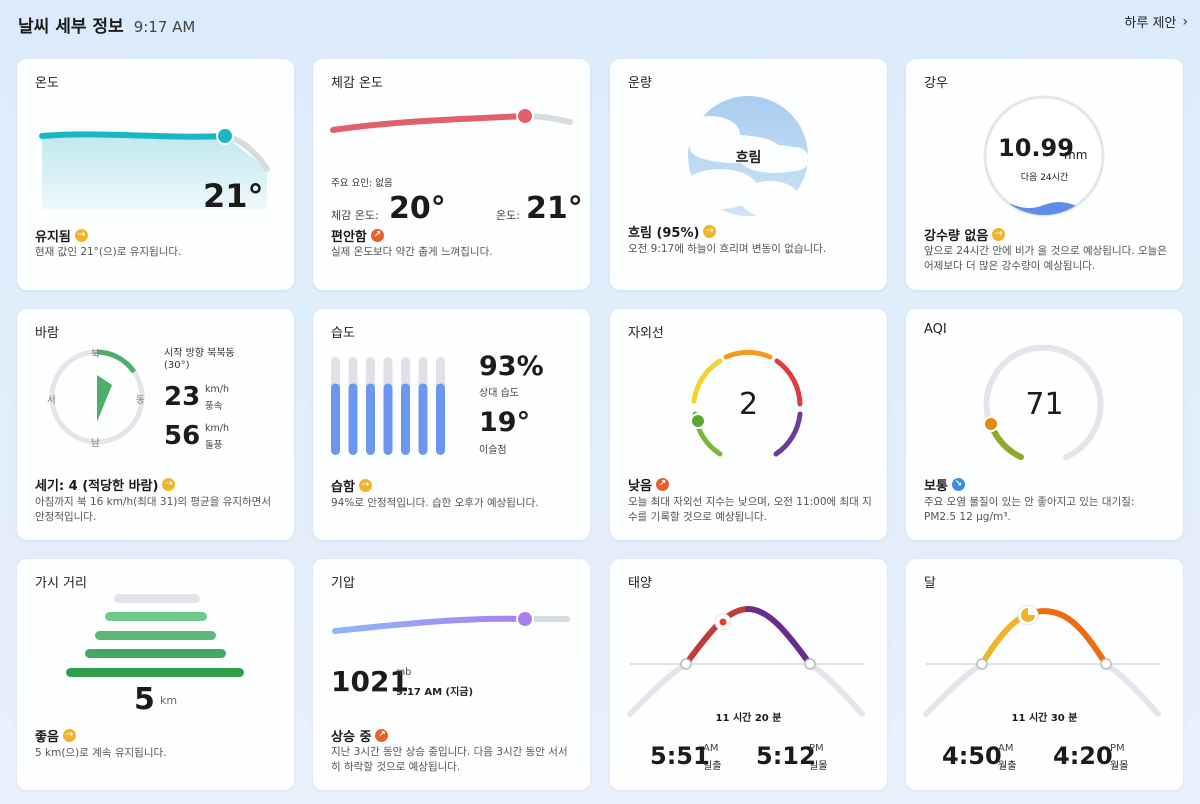 The image size is (1200, 804). What do you see at coordinates (451, 120) in the screenshot?
I see `feels-like-chart` at bounding box center [451, 120].